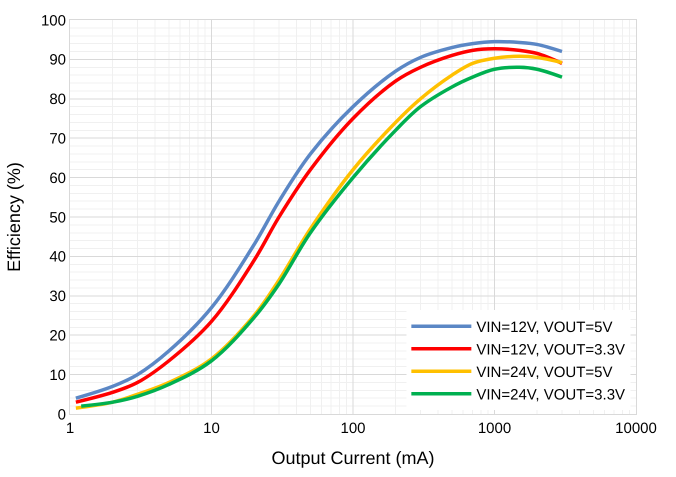 The image size is (676, 477). What do you see at coordinates (353, 428) in the screenshot?
I see `x-tick-label: 100` at bounding box center [353, 428].